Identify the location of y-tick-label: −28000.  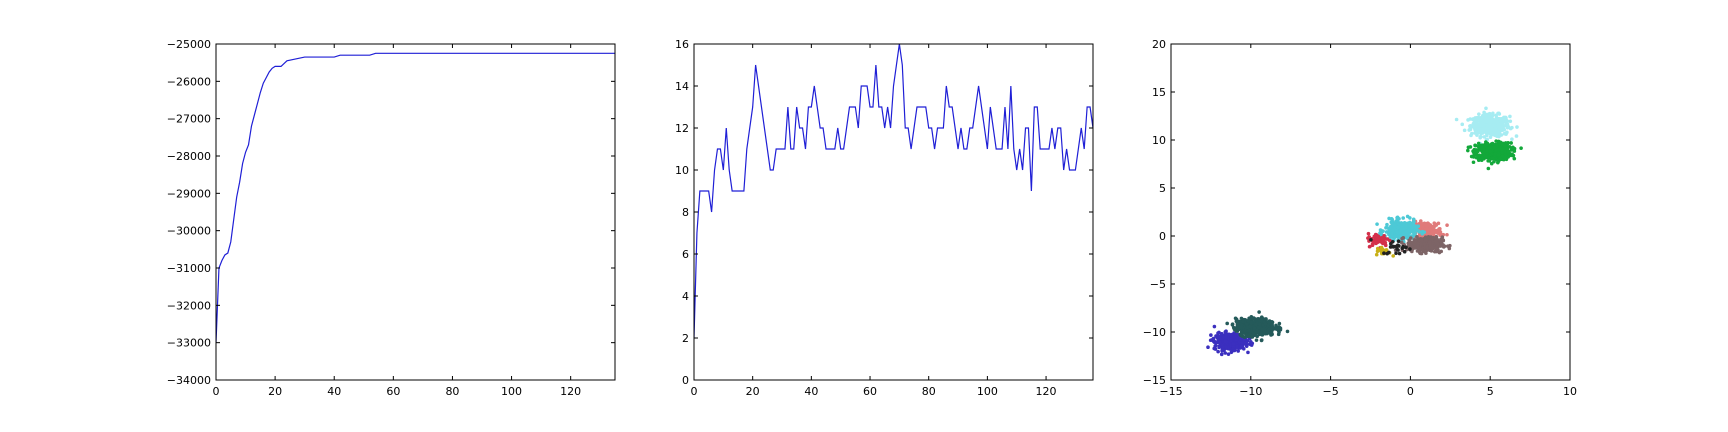
(189, 156).